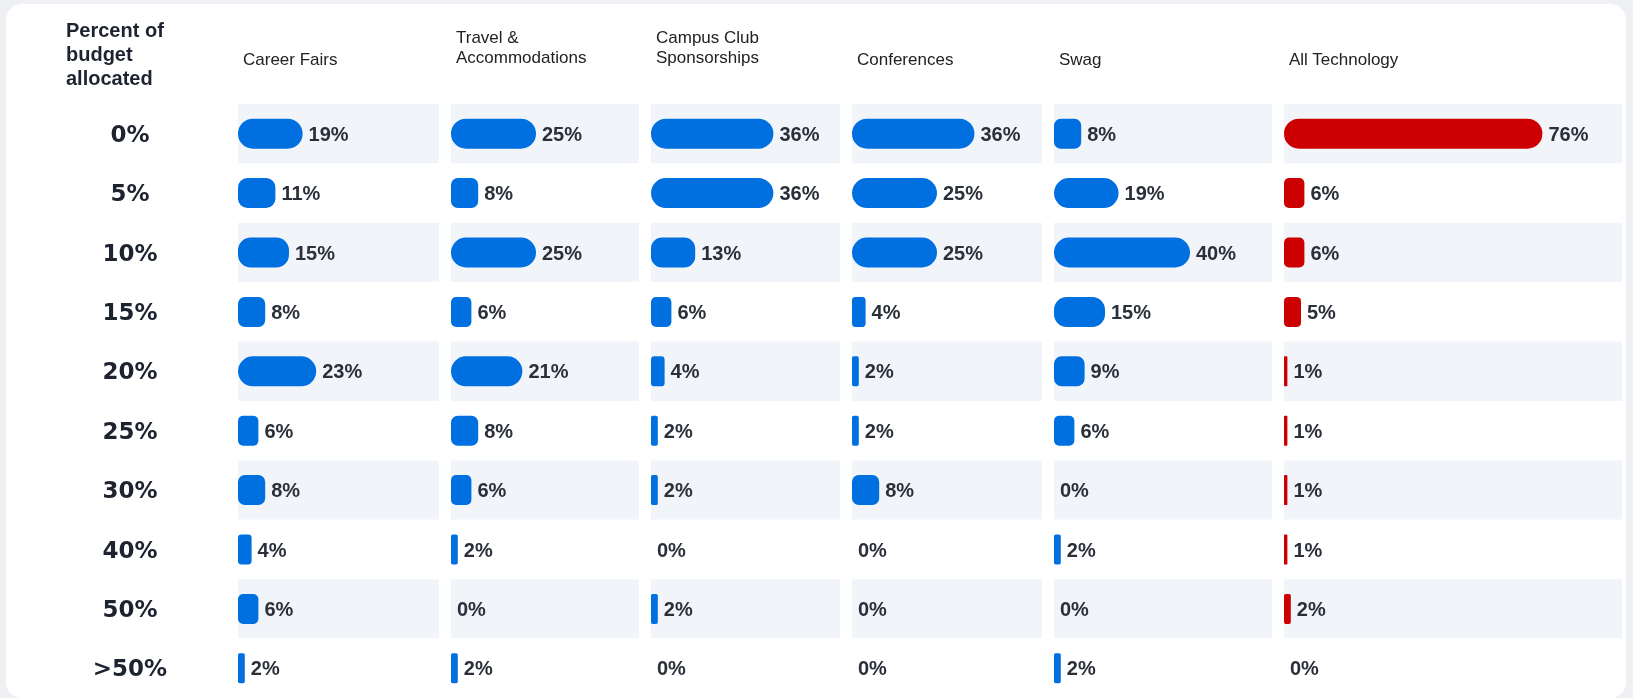 Image resolution: width=1633 pixels, height=698 pixels. I want to click on y-tick-label: 10%, so click(130, 252).